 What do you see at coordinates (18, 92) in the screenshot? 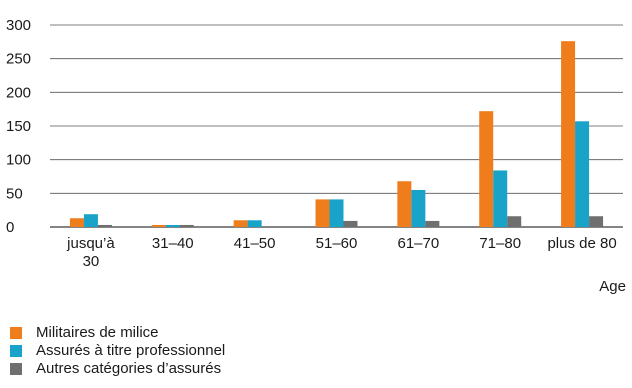
I see `y-tick-label: 200` at bounding box center [18, 92].